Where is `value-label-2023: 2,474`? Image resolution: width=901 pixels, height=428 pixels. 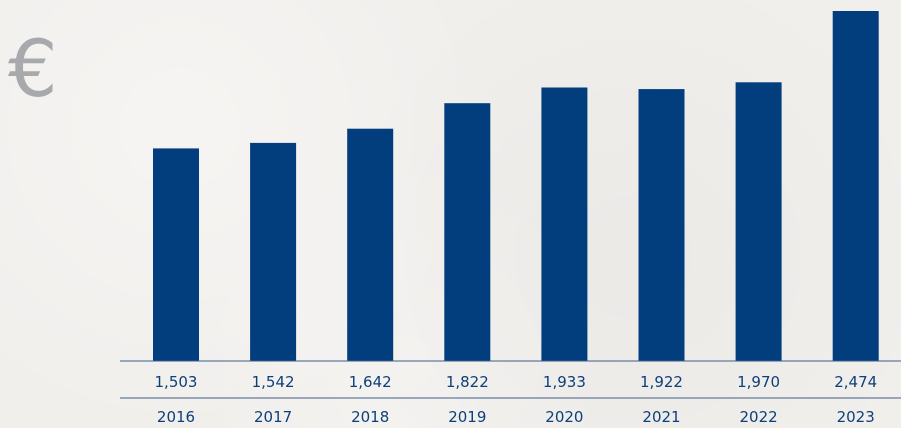
value-label-2023: 2,474 is located at coordinates (855, 382).